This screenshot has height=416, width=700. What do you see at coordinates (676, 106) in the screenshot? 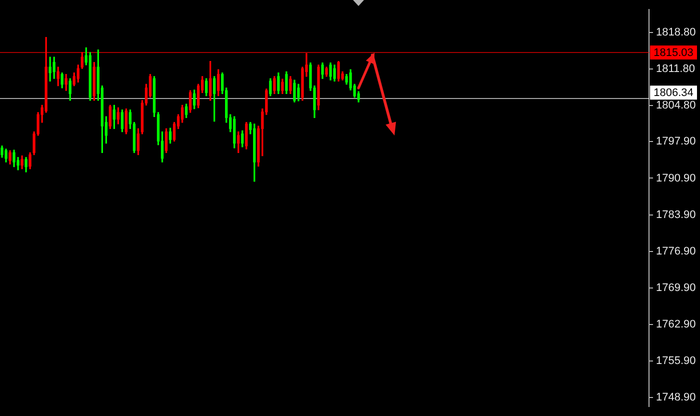
I see `y-tick-label: 1804.80` at bounding box center [676, 106].